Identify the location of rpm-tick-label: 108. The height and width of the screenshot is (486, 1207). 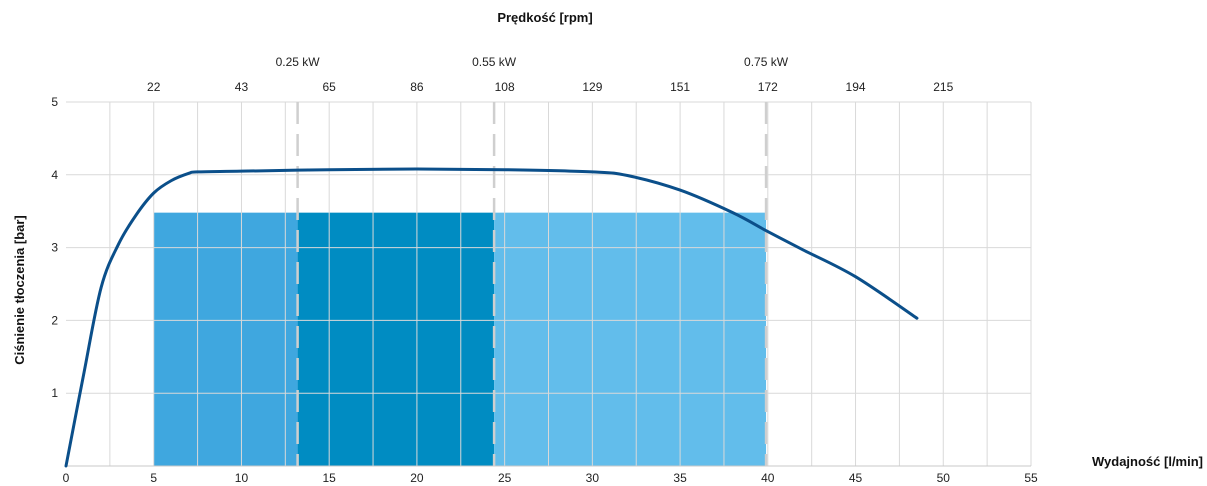
(505, 87).